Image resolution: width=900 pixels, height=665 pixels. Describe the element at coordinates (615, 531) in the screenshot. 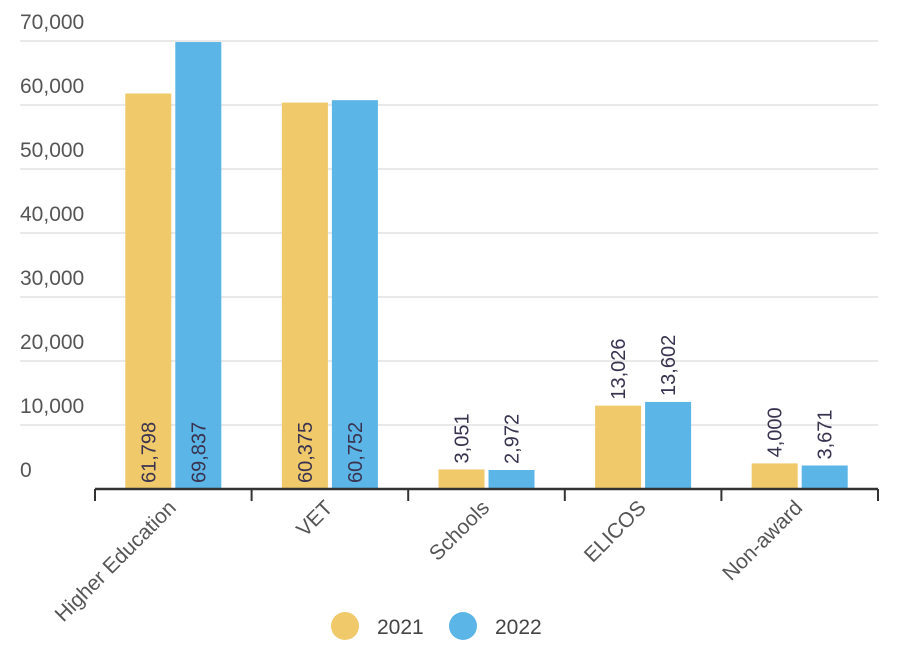

I see `x-tick-label: ELICOS` at that location.